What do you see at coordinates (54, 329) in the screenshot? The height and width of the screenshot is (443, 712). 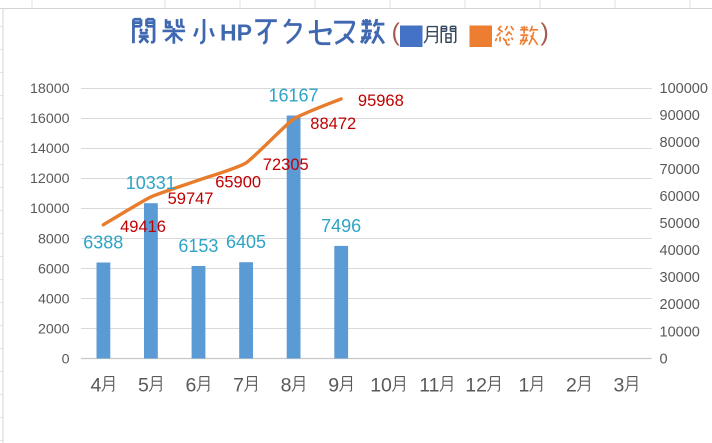 I see `svg-text: 2000` at bounding box center [54, 329].